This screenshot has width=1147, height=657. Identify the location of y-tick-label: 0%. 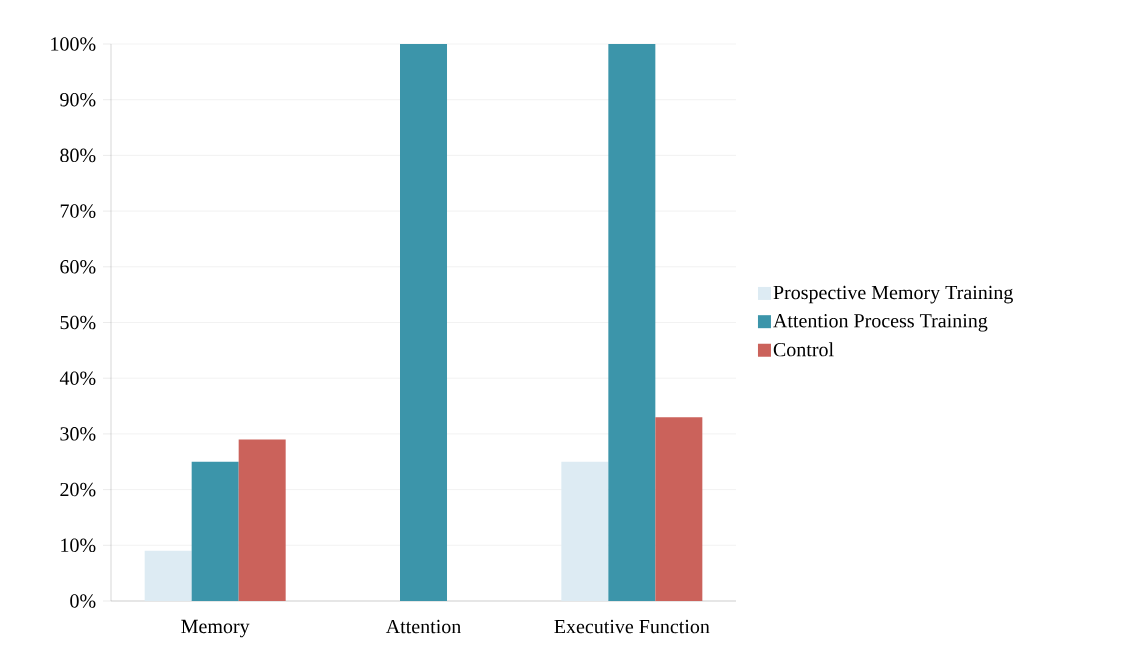
(83, 601).